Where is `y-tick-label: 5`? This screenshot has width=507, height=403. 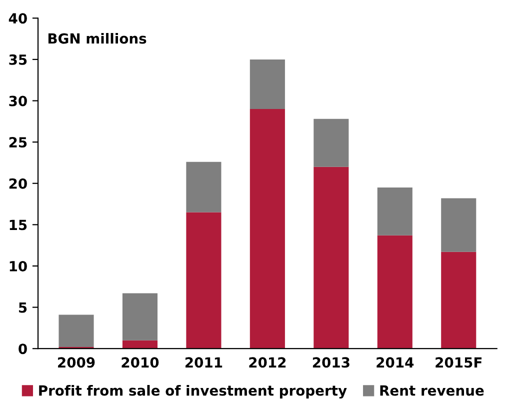 y-tick-label: 5 is located at coordinates (23, 307).